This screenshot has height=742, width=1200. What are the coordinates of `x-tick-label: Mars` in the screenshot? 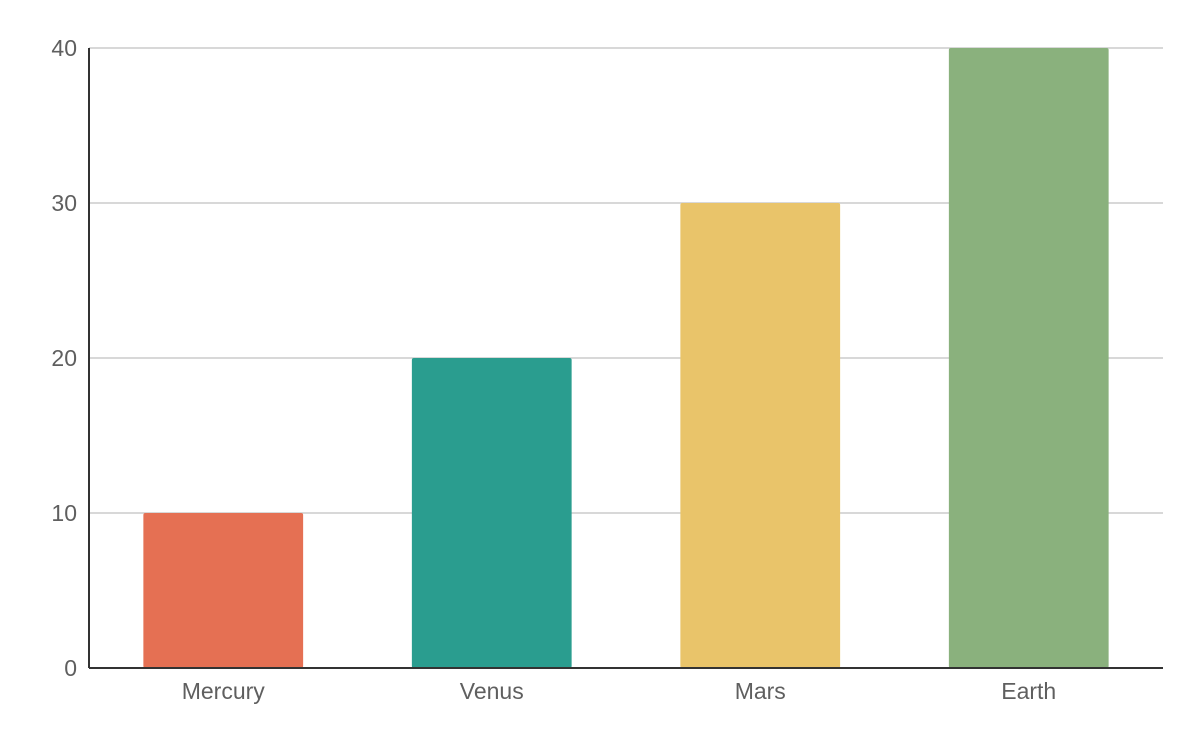 It's located at (760, 691).